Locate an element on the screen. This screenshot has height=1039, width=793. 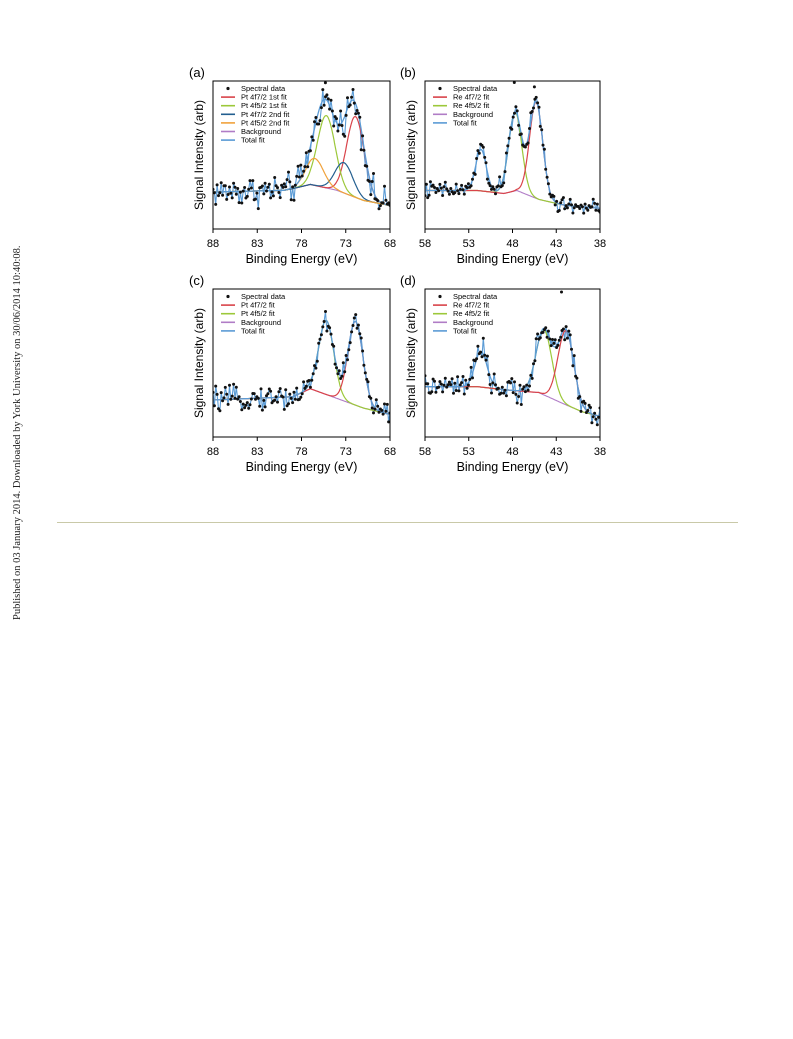
legend-label: Total fit is located at coordinates (465, 330).